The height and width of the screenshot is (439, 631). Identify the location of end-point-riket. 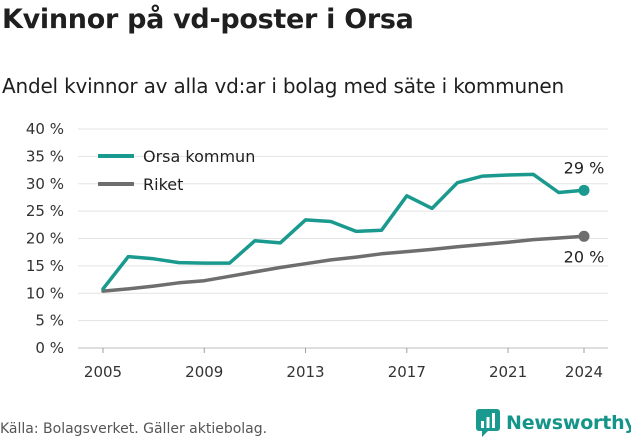
(584, 236).